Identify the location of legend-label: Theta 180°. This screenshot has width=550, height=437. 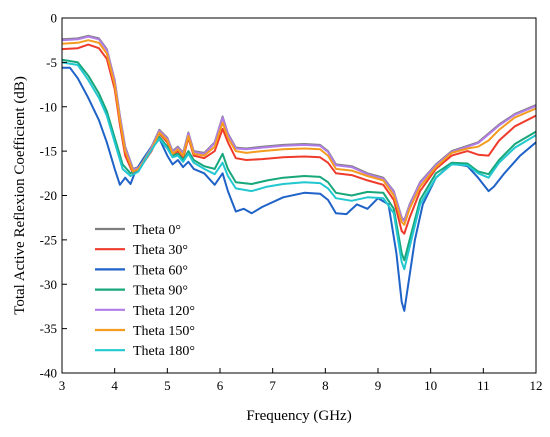
(164, 351).